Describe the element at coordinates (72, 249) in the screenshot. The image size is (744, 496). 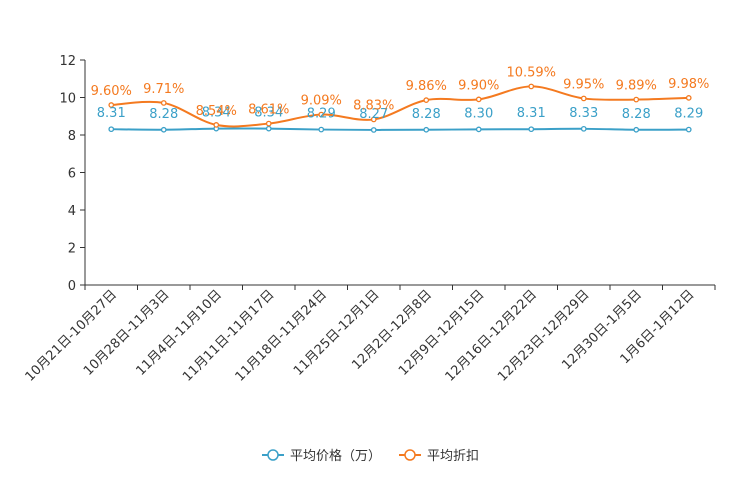
I see `y-tick-label: 2` at that location.